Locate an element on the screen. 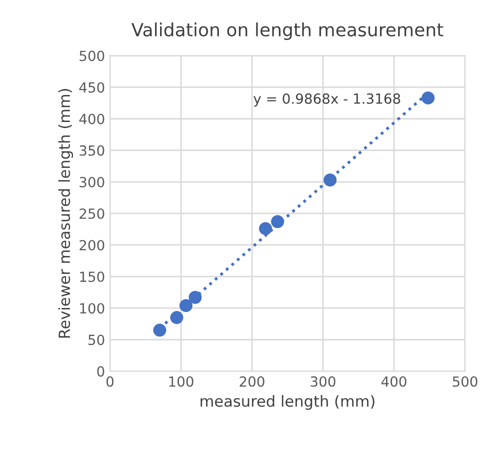 The width and height of the screenshot is (500, 464). x-axis-title: measured length (mm) is located at coordinates (287, 402).